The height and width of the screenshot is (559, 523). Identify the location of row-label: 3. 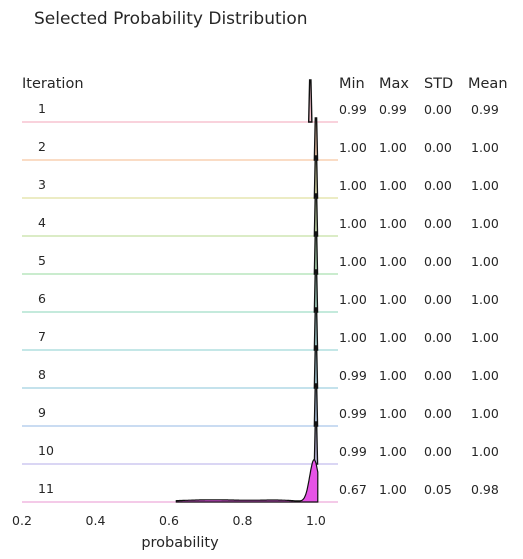
(42, 184).